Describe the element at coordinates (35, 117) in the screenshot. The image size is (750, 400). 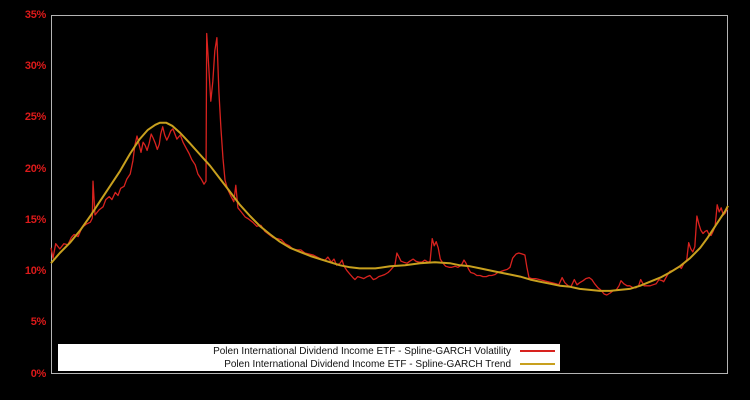
I see `y-axis-label-25: 25%` at that location.